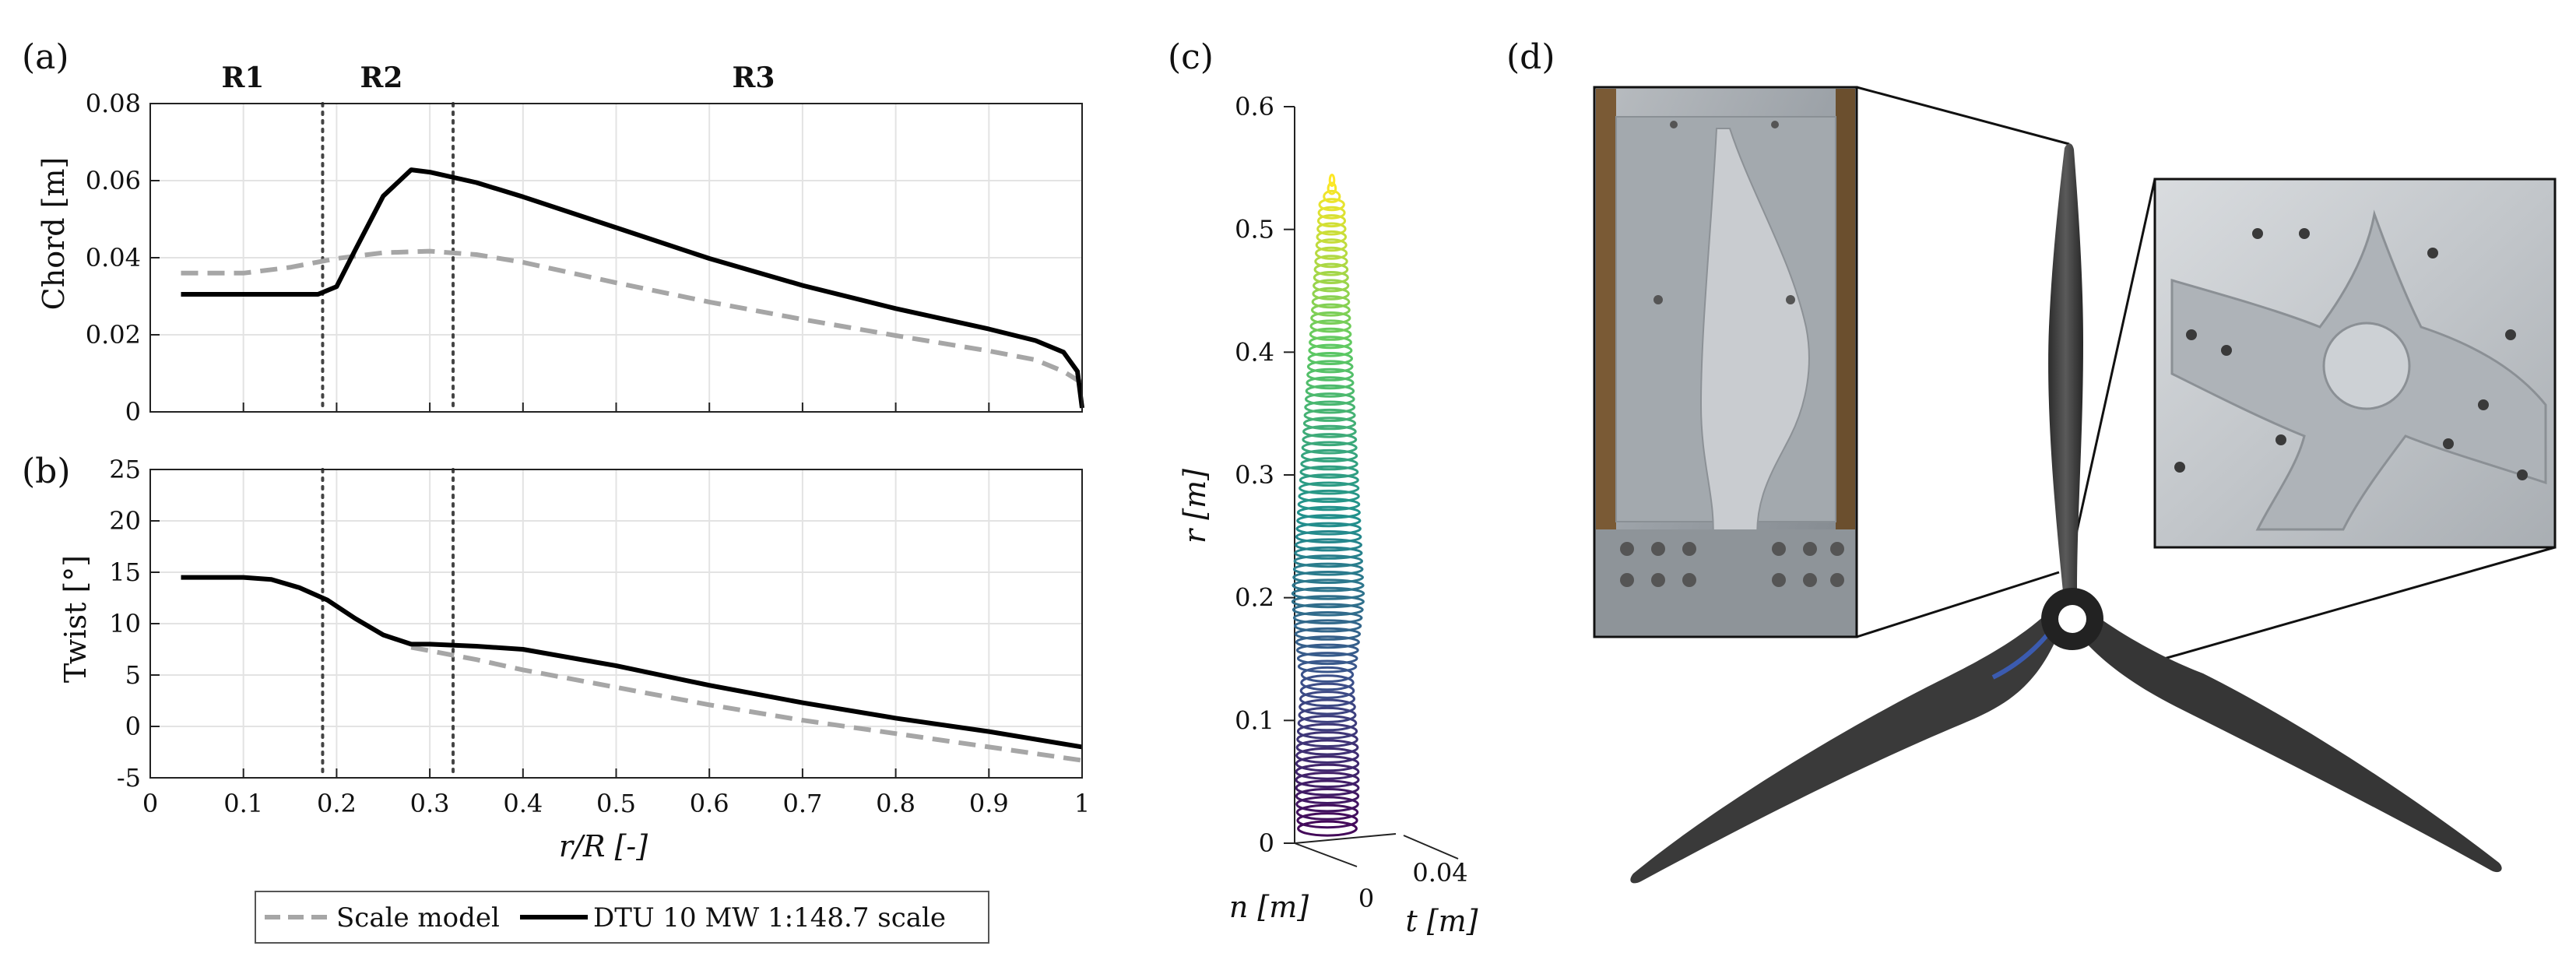 The height and width of the screenshot is (974, 2576). I want to click on twist-ytick-label-0: -5, so click(129, 778).